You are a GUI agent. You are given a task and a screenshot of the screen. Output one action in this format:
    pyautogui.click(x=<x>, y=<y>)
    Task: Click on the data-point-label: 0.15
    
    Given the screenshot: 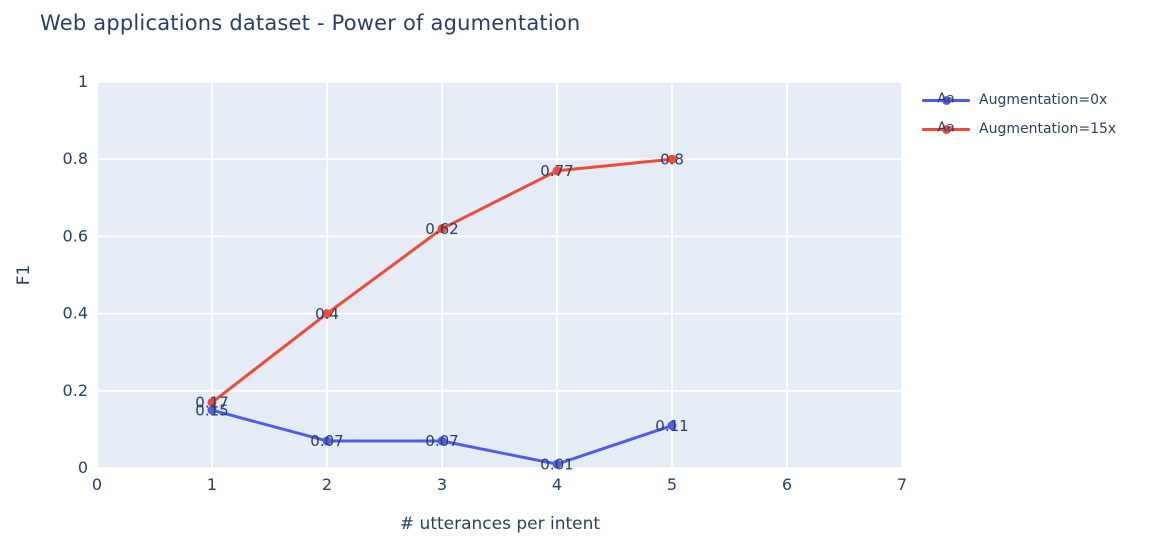 What is the action you would take?
    pyautogui.click(x=211, y=410)
    